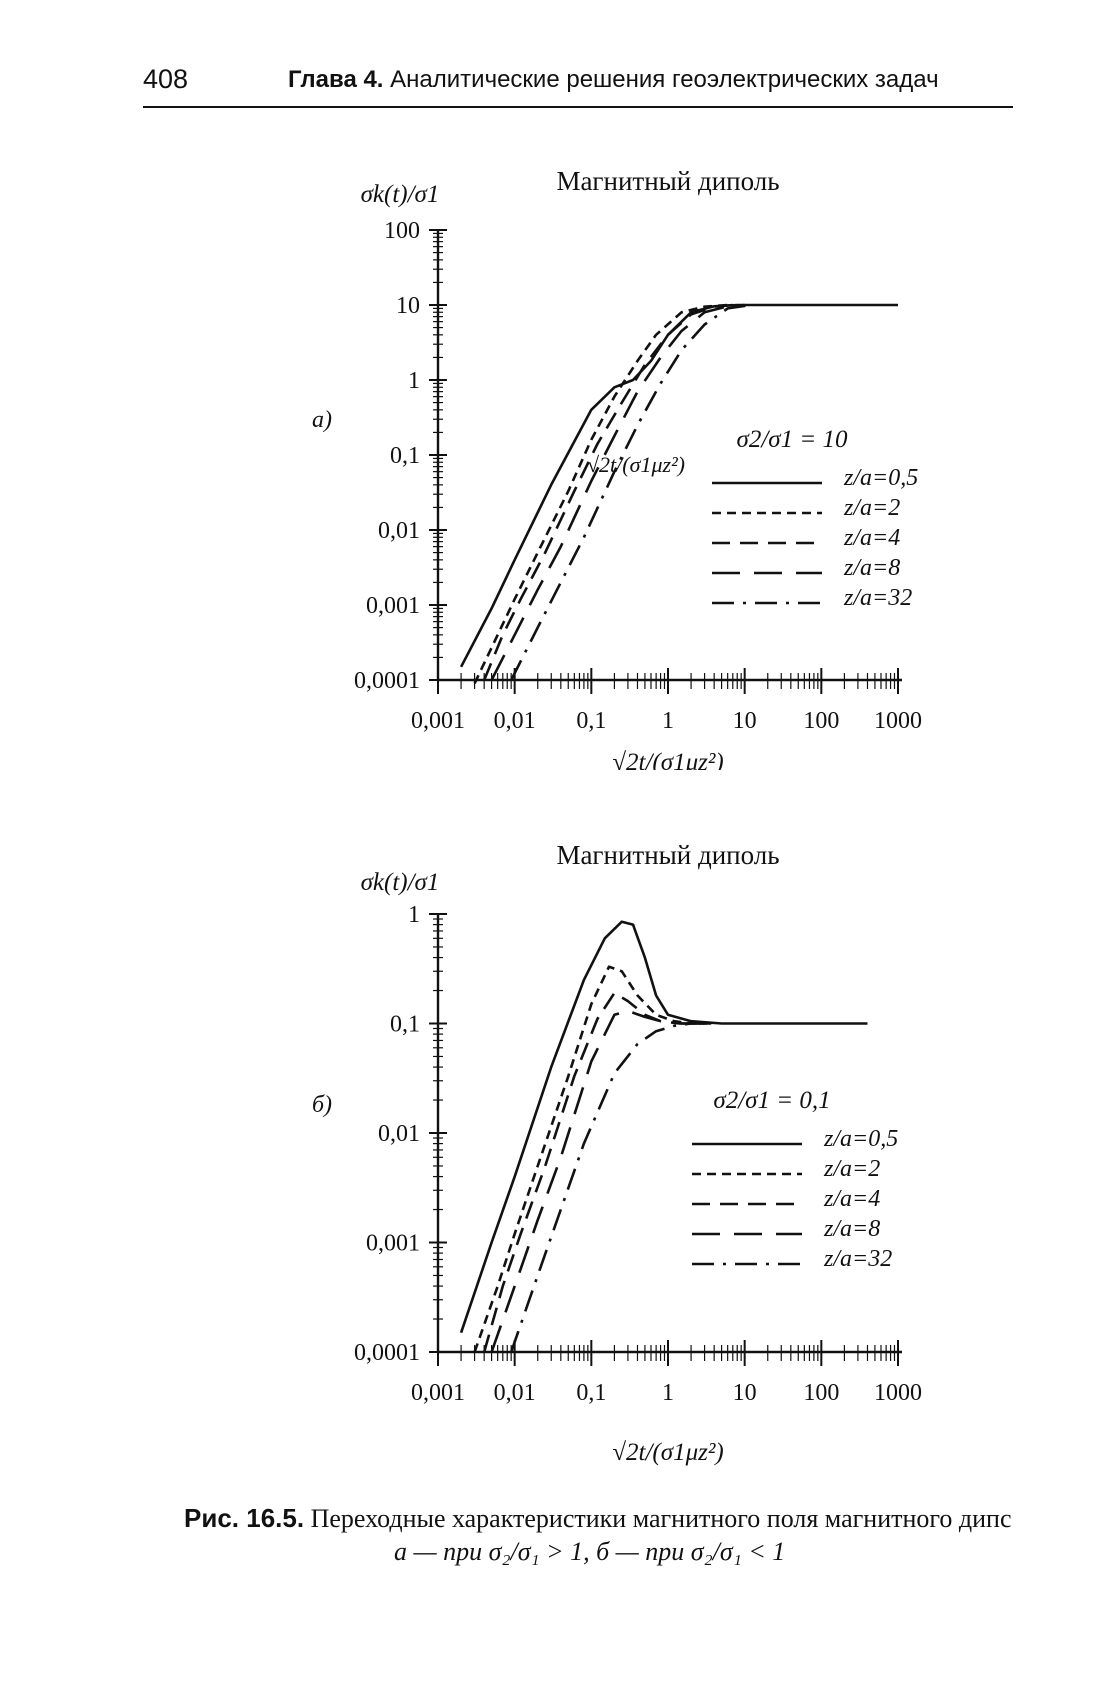  I want to click on chart-0-y-tick-label: 0,1, so click(405, 456).